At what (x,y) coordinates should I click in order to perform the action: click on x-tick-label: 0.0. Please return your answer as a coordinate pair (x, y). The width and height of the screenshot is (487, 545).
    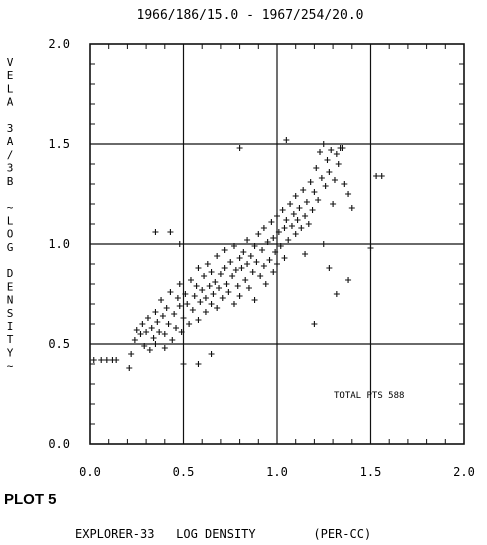
    Looking at the image, I should click on (90, 472).